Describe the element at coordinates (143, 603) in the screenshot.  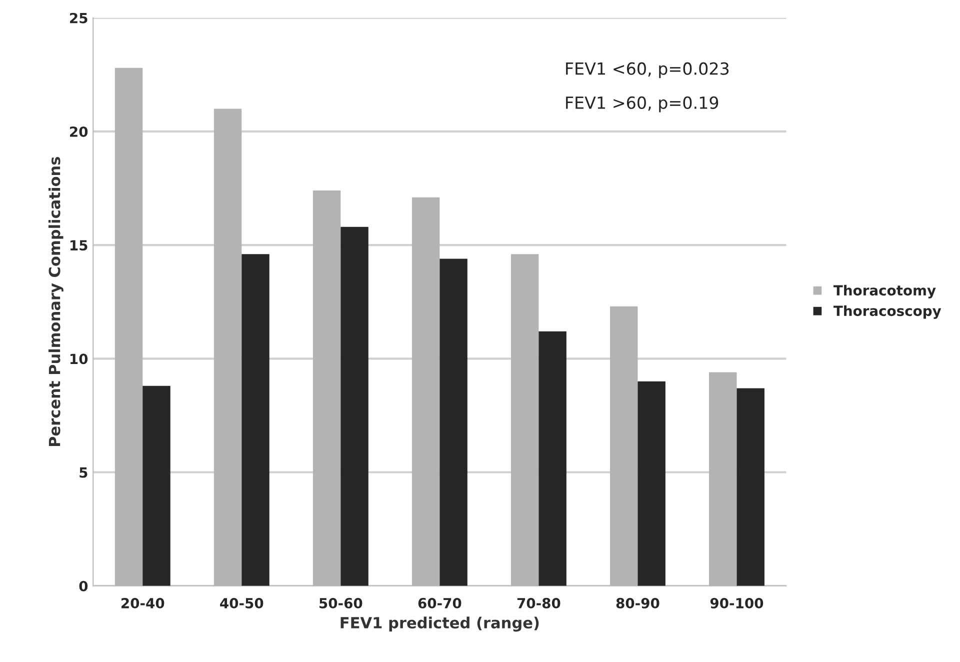
I see `x-tick-label: 20-40` at that location.